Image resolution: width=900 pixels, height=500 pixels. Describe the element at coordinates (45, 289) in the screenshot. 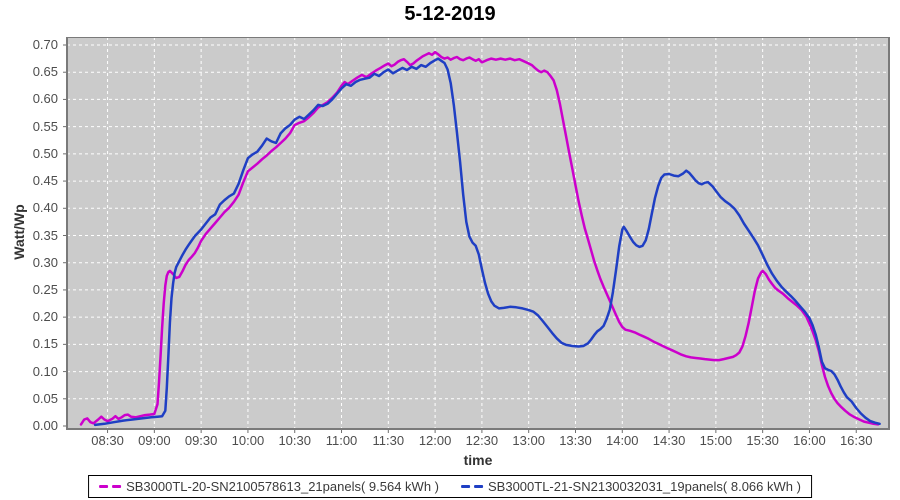

I see `y-tick-label: 0.25` at that location.